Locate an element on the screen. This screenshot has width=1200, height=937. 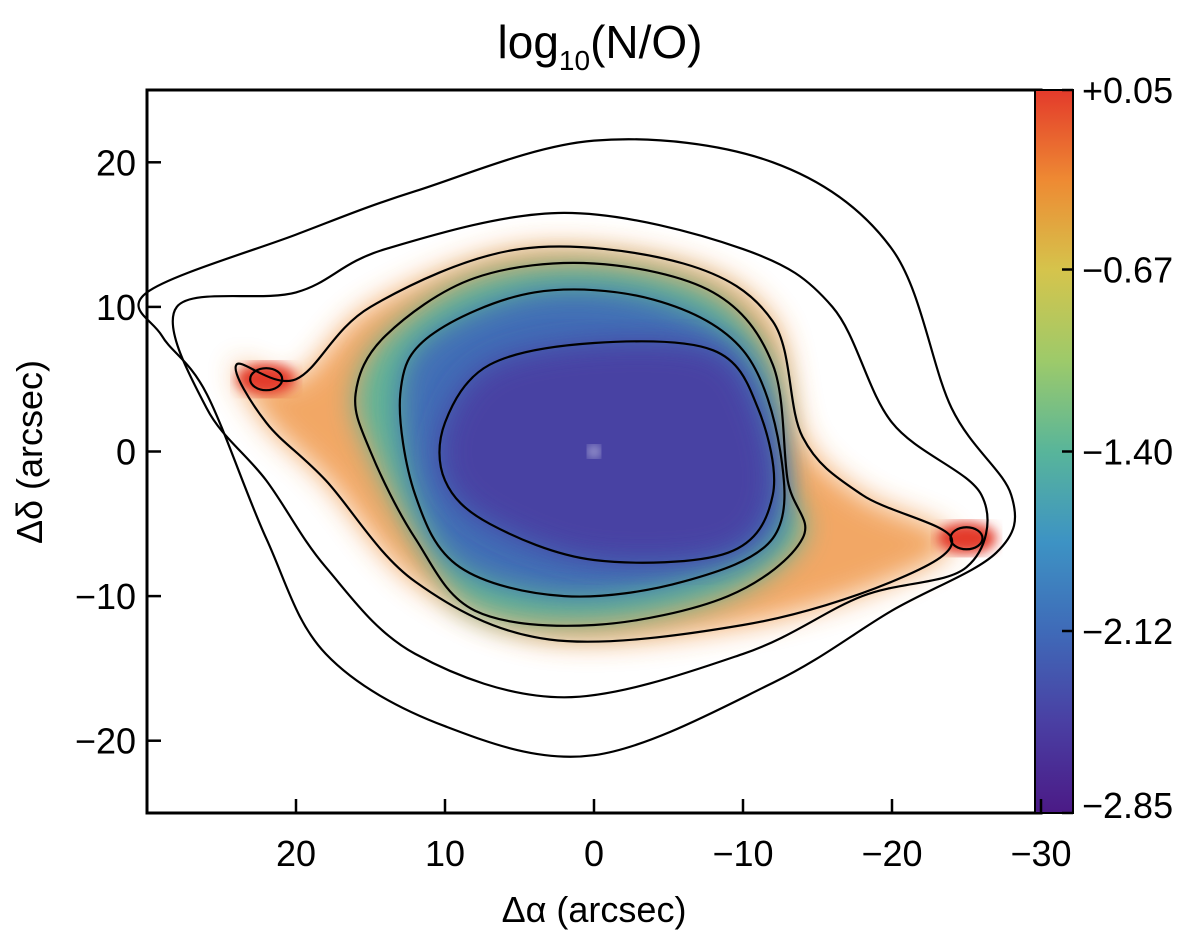
colorbar-tick-label: −2.12 is located at coordinates (1127, 631).